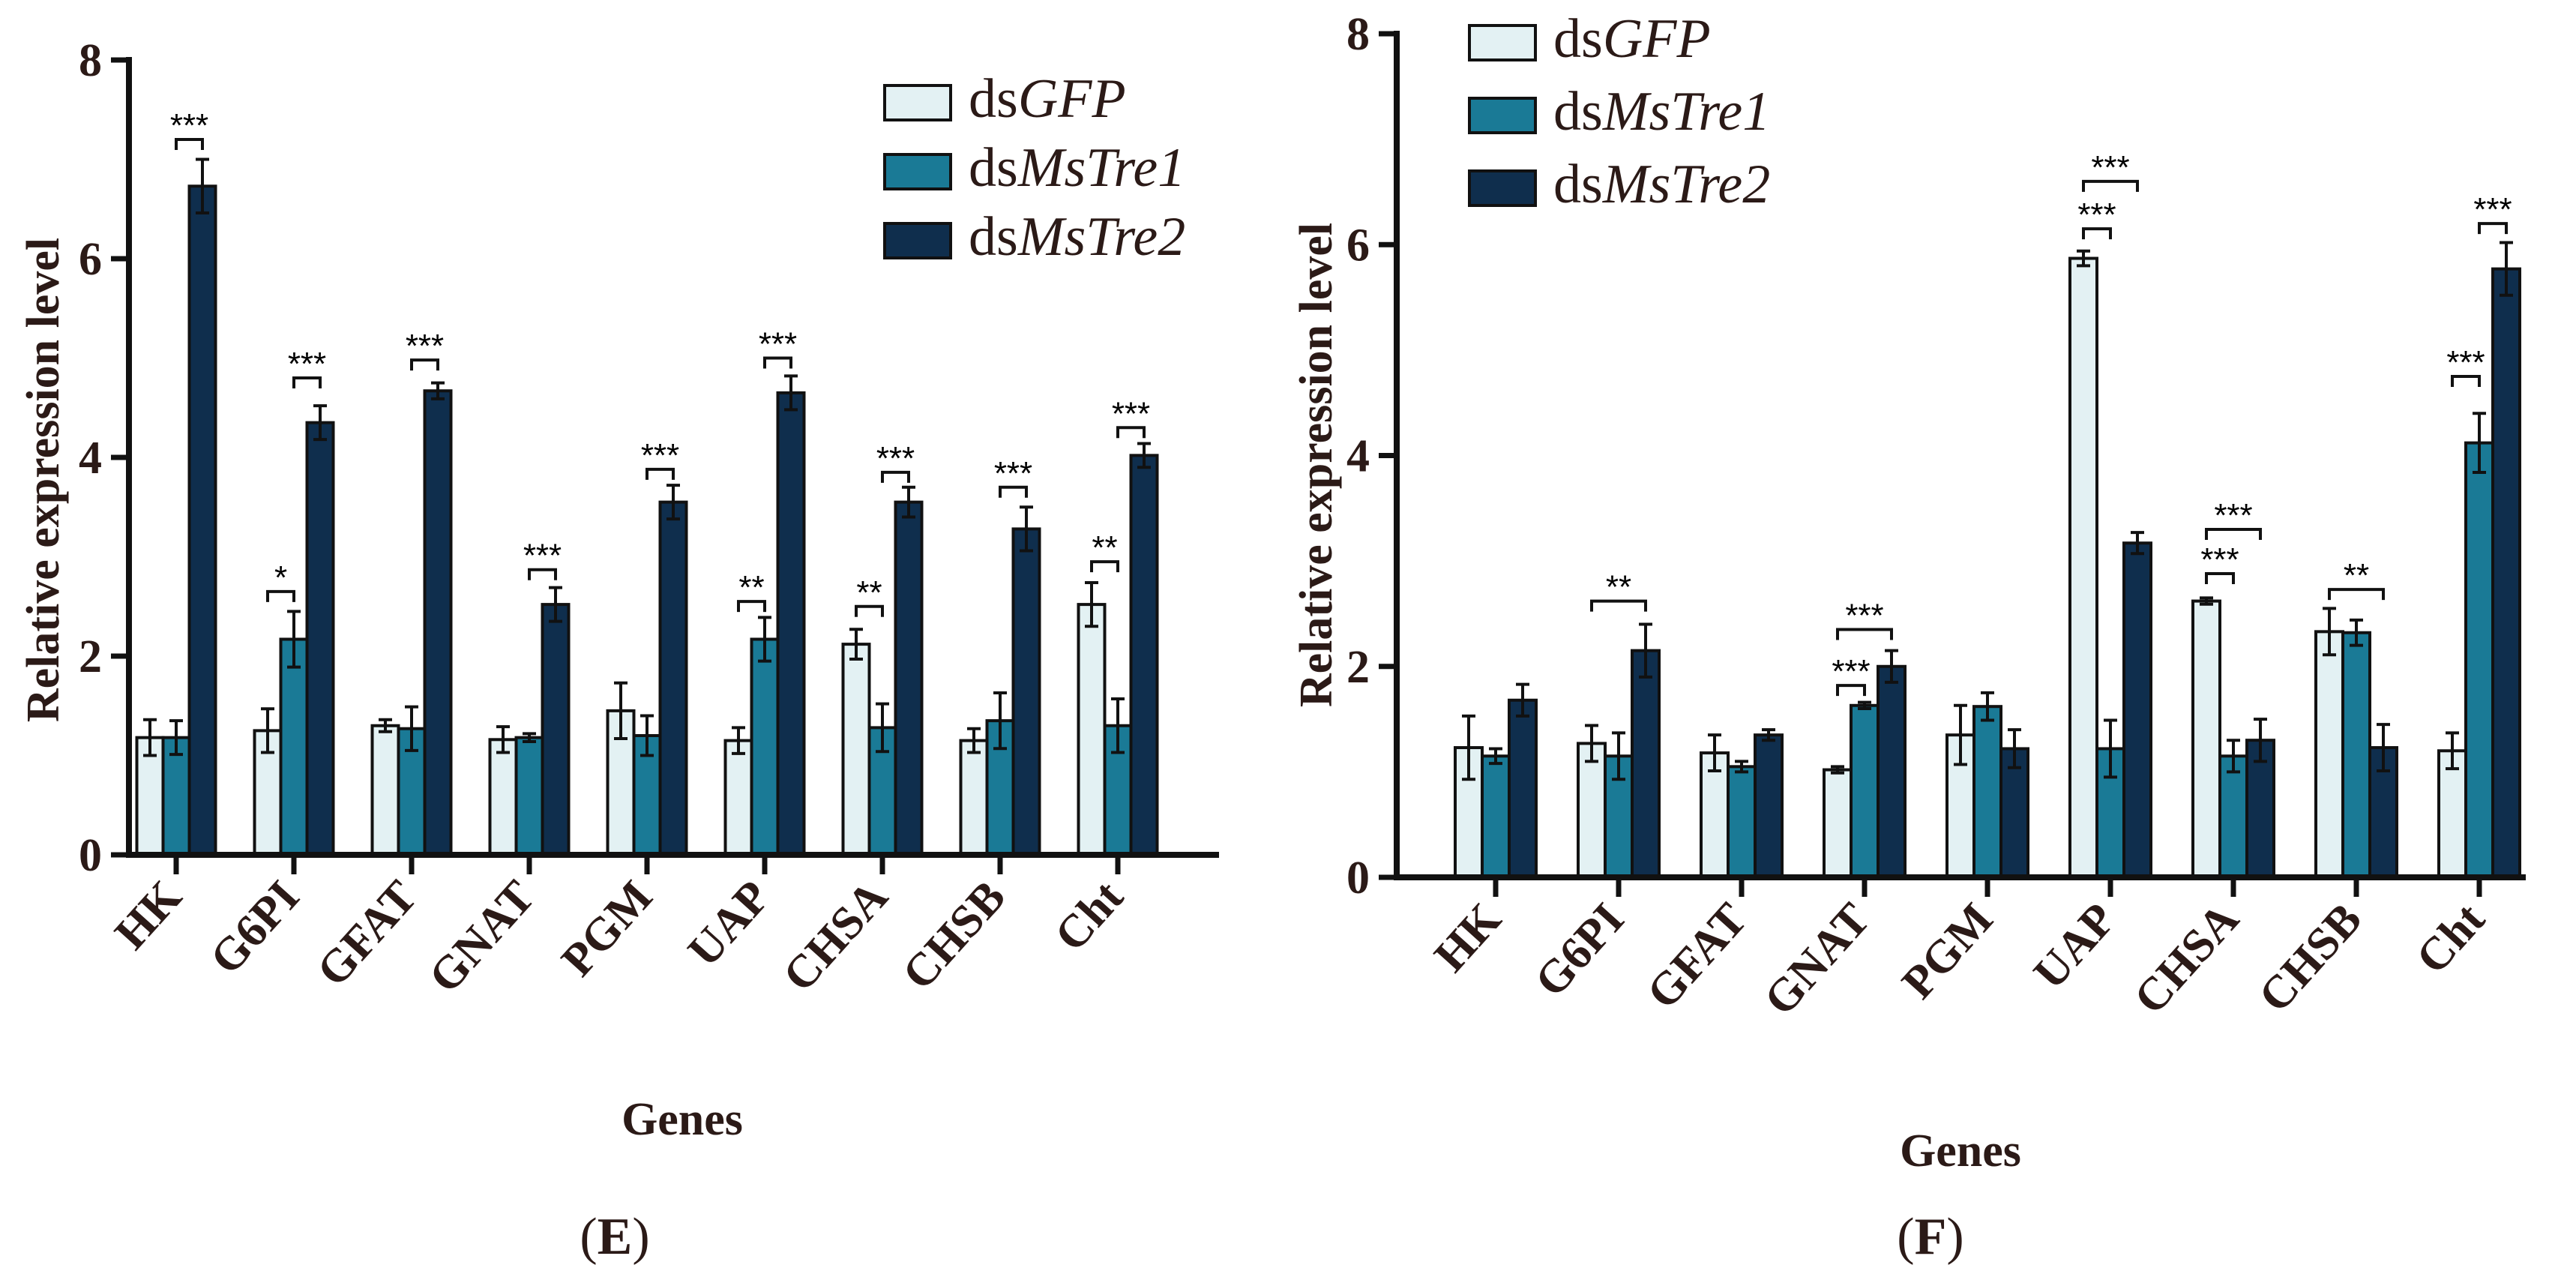 The width and height of the screenshot is (2576, 1286). I want to click on bar-hk-dsmstre1, so click(1496, 816).